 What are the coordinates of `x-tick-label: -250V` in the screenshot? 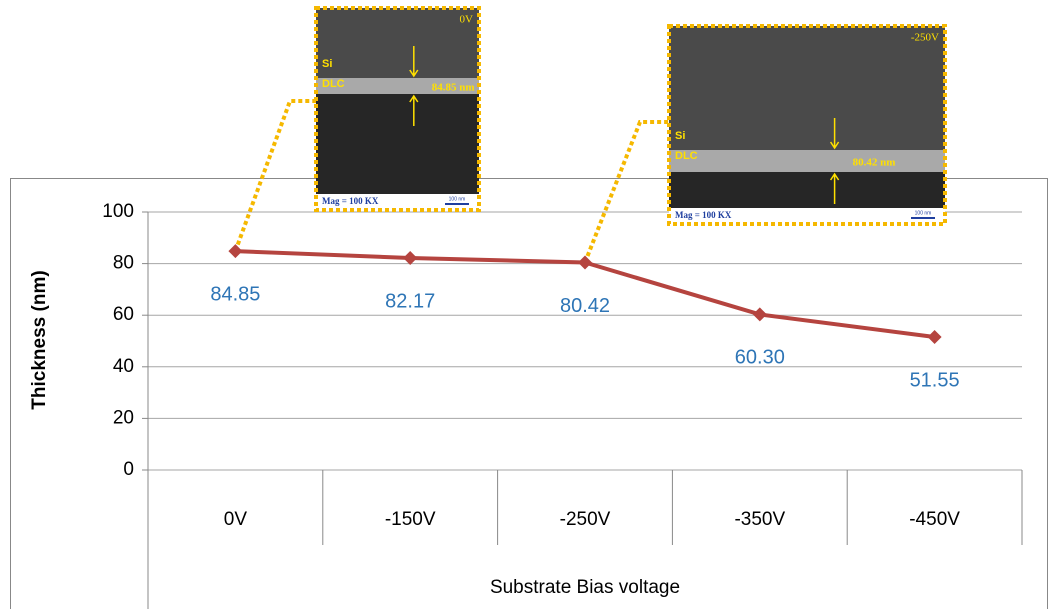 It's located at (585, 519).